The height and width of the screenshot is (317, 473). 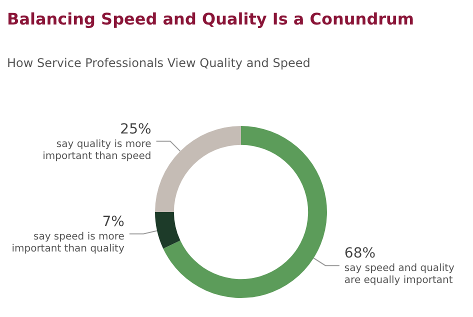 What do you see at coordinates (360, 254) in the screenshot?
I see `data-label: 68%` at bounding box center [360, 254].